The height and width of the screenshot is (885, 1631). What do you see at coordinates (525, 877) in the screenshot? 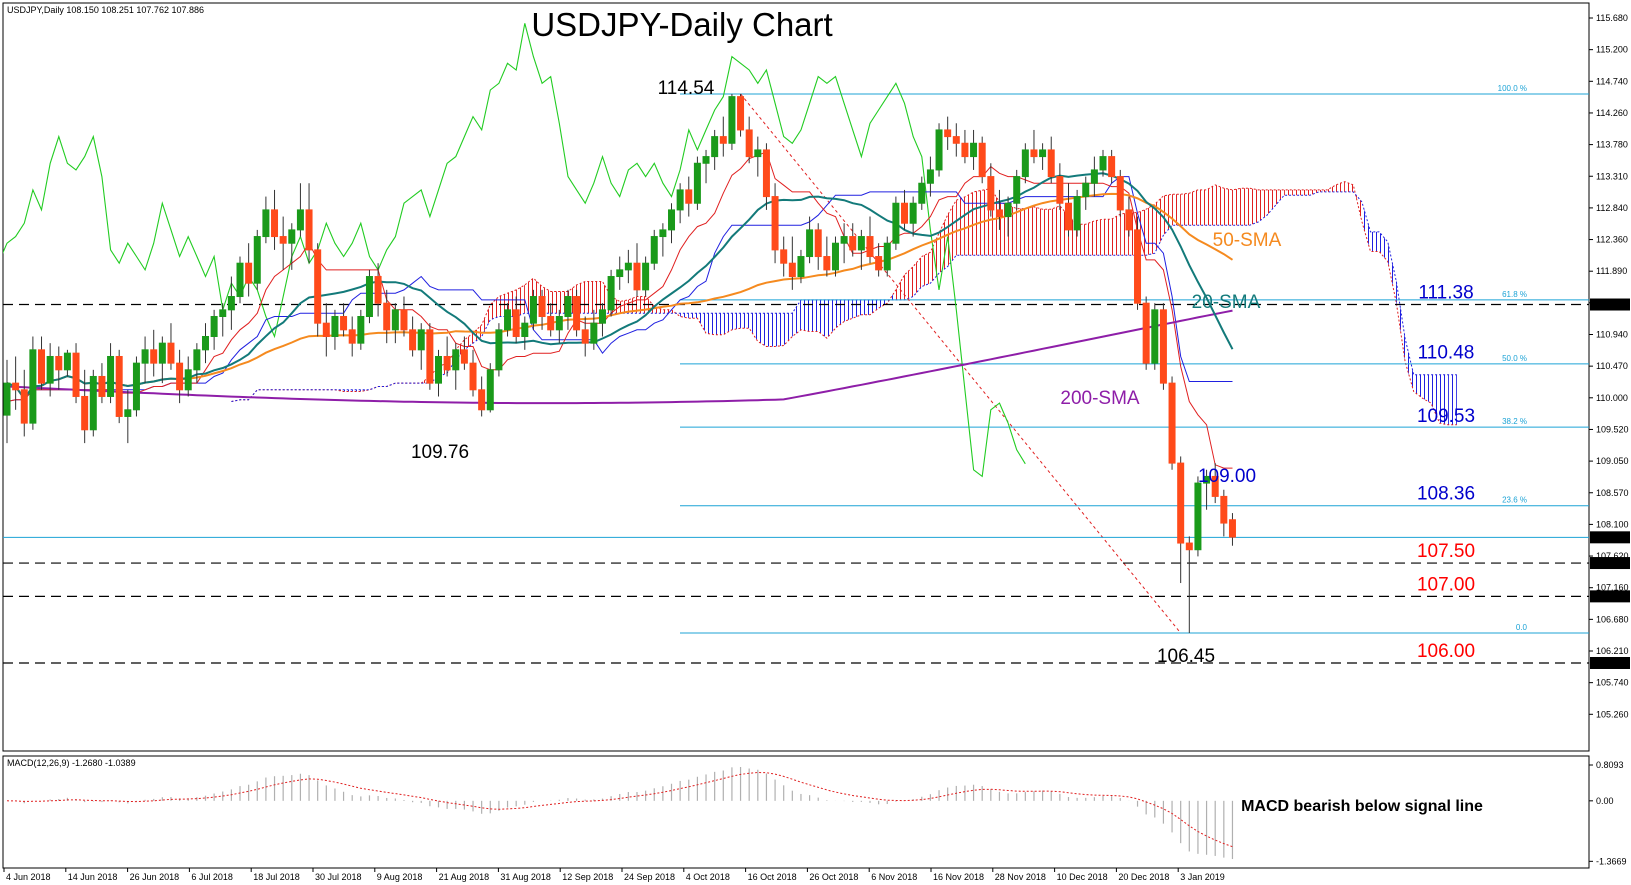
I see `time-tick-label: 31 Aug 2018` at bounding box center [525, 877].